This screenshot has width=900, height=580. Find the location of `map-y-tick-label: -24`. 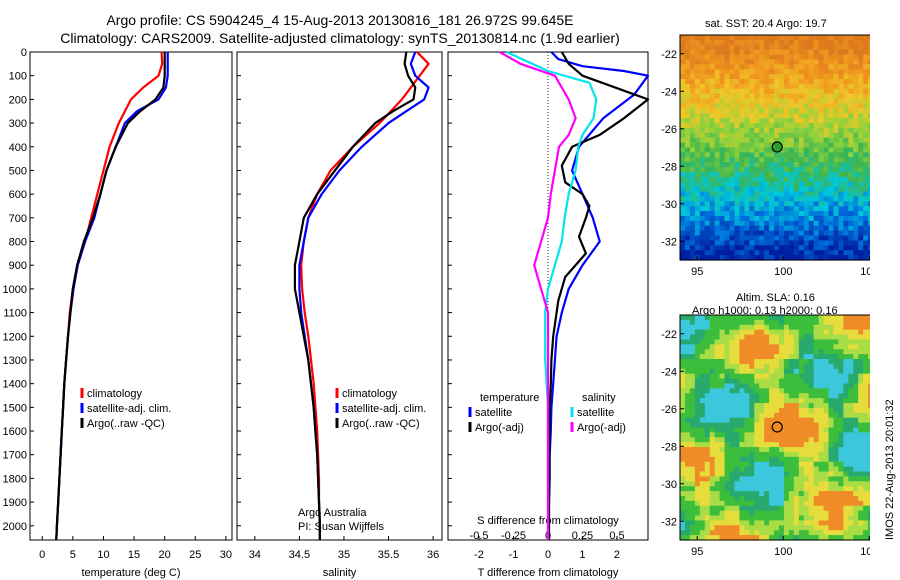

map-y-tick-label: -24 is located at coordinates (669, 372).